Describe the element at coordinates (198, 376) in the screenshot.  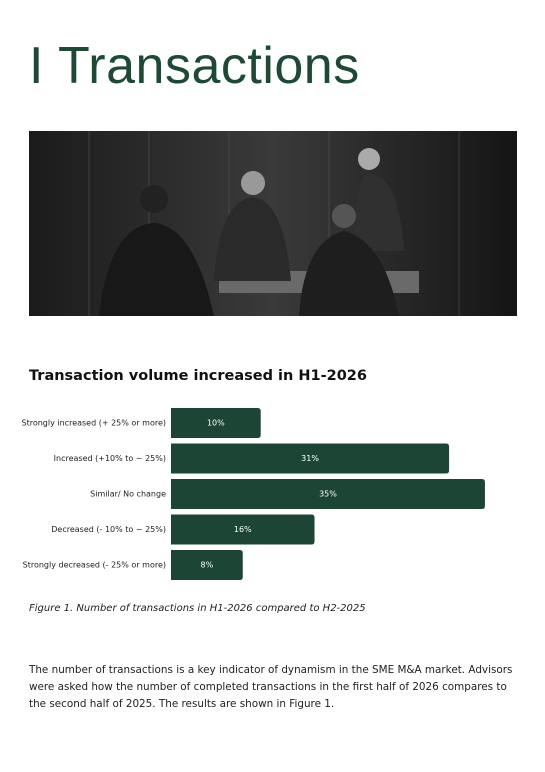
I see `chart-title: Transaction volume increased in H1-2026` at that location.